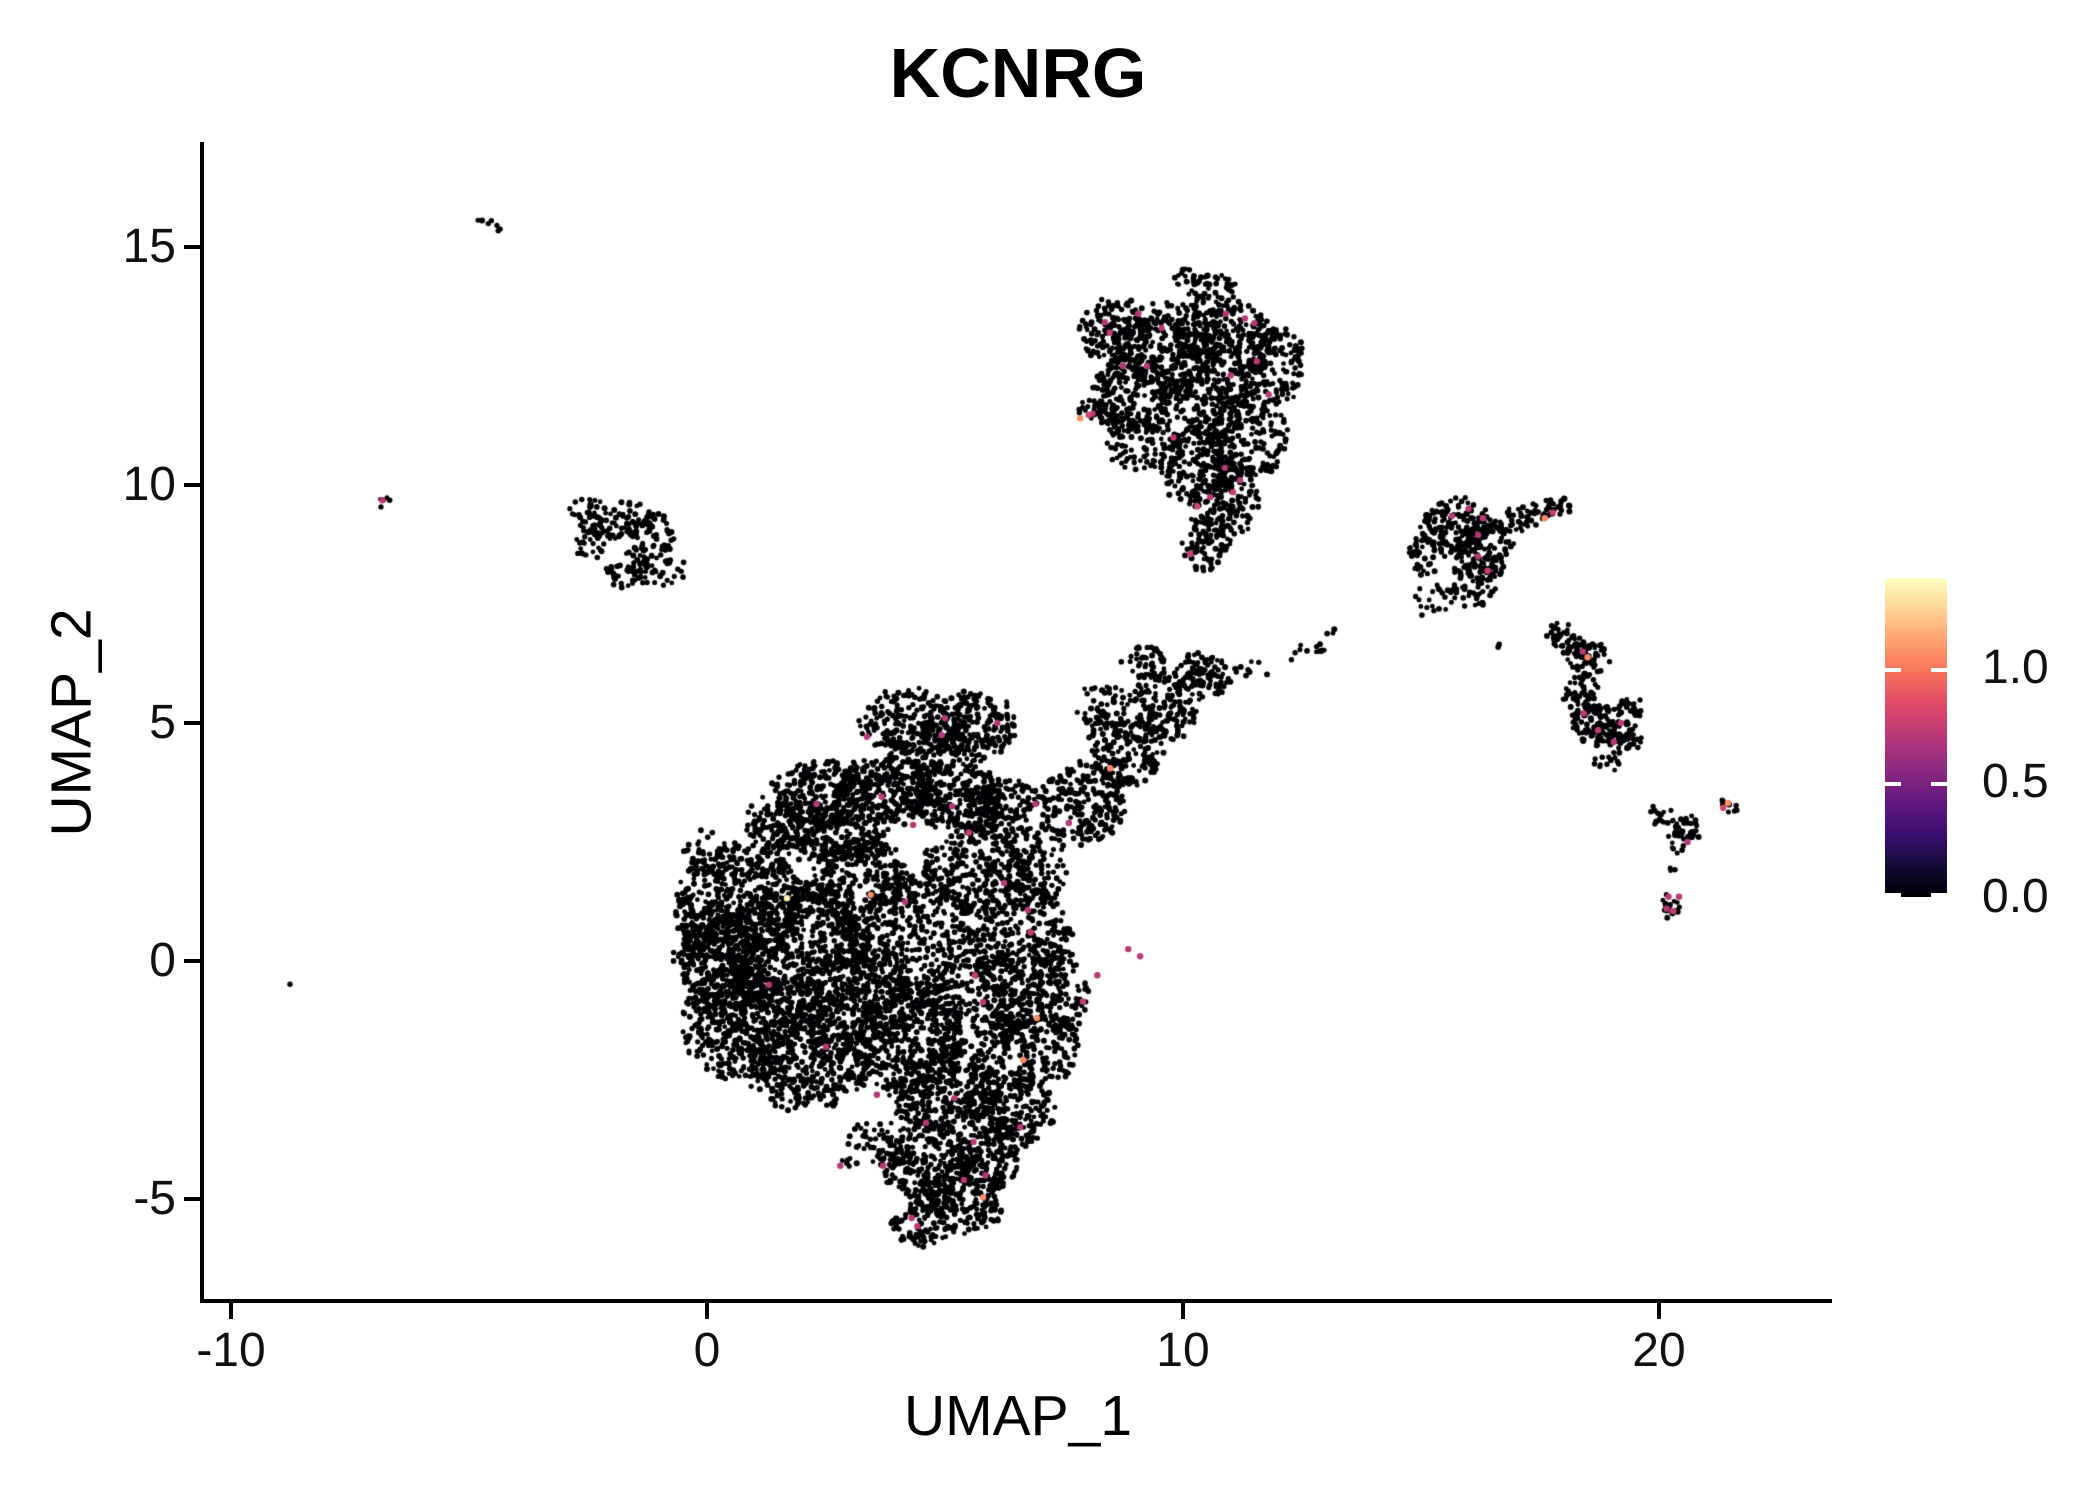 This screenshot has width=2100, height=1500. Describe the element at coordinates (231, 1310) in the screenshot. I see `x-tick-mark--10` at that location.